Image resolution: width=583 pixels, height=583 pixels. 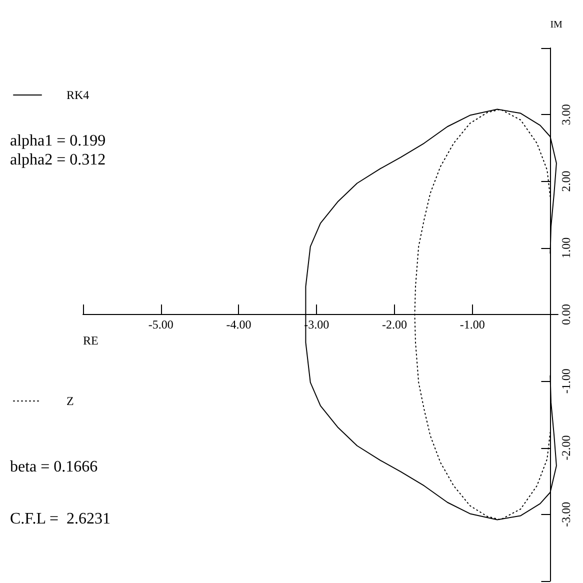 I want to click on legend-label: Z, so click(x=70, y=401).